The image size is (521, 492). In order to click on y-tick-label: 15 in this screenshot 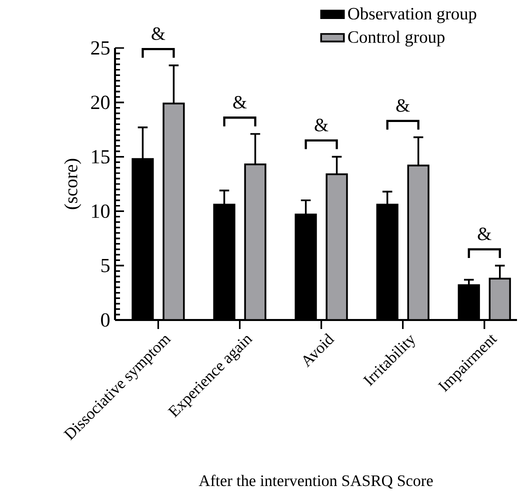, I will do `click(101, 157)`.